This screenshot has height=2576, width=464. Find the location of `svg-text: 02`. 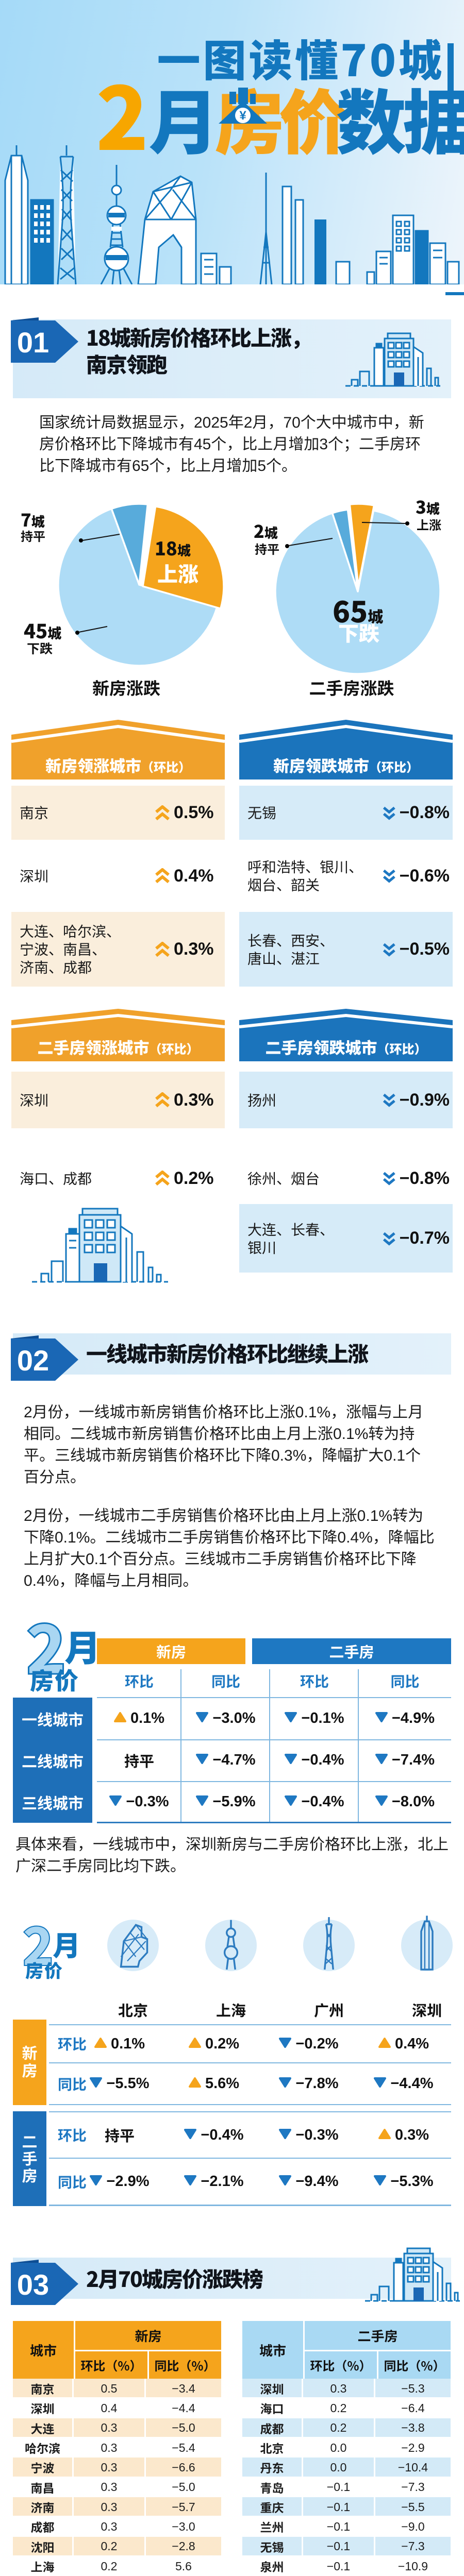

svg-text: 02 is located at coordinates (33, 1360).